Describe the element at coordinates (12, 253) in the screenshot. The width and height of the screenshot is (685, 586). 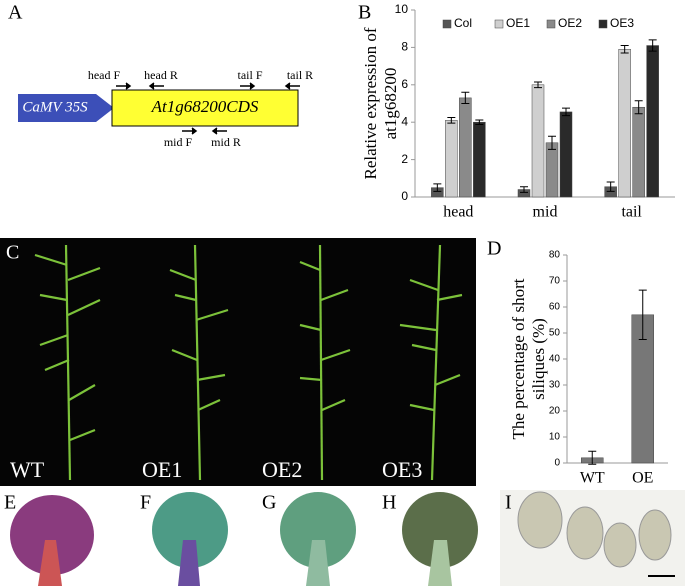
I see `panel-label: C` at that location.